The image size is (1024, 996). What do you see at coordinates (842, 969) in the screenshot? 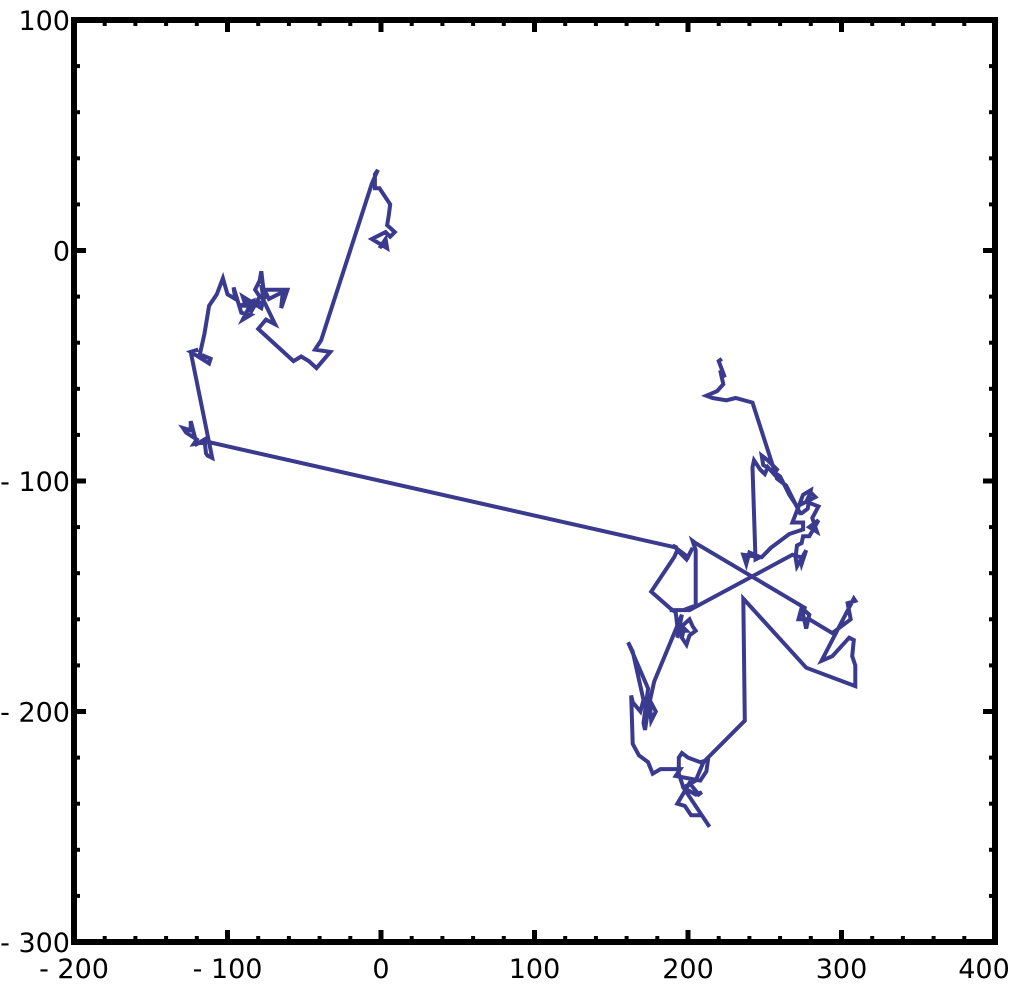
I see `x-tick-label: 300` at bounding box center [842, 969].